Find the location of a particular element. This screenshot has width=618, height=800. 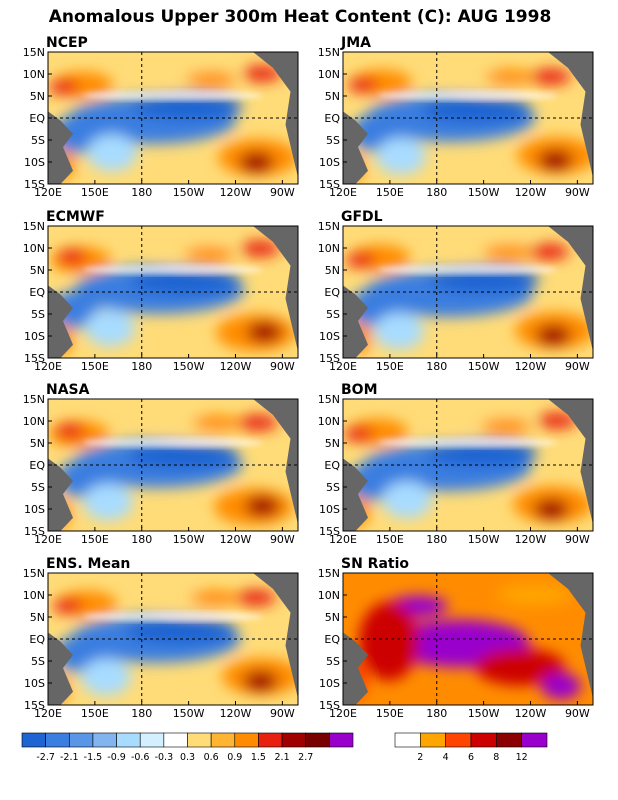

panel-title: NCEP is located at coordinates (67, 43).